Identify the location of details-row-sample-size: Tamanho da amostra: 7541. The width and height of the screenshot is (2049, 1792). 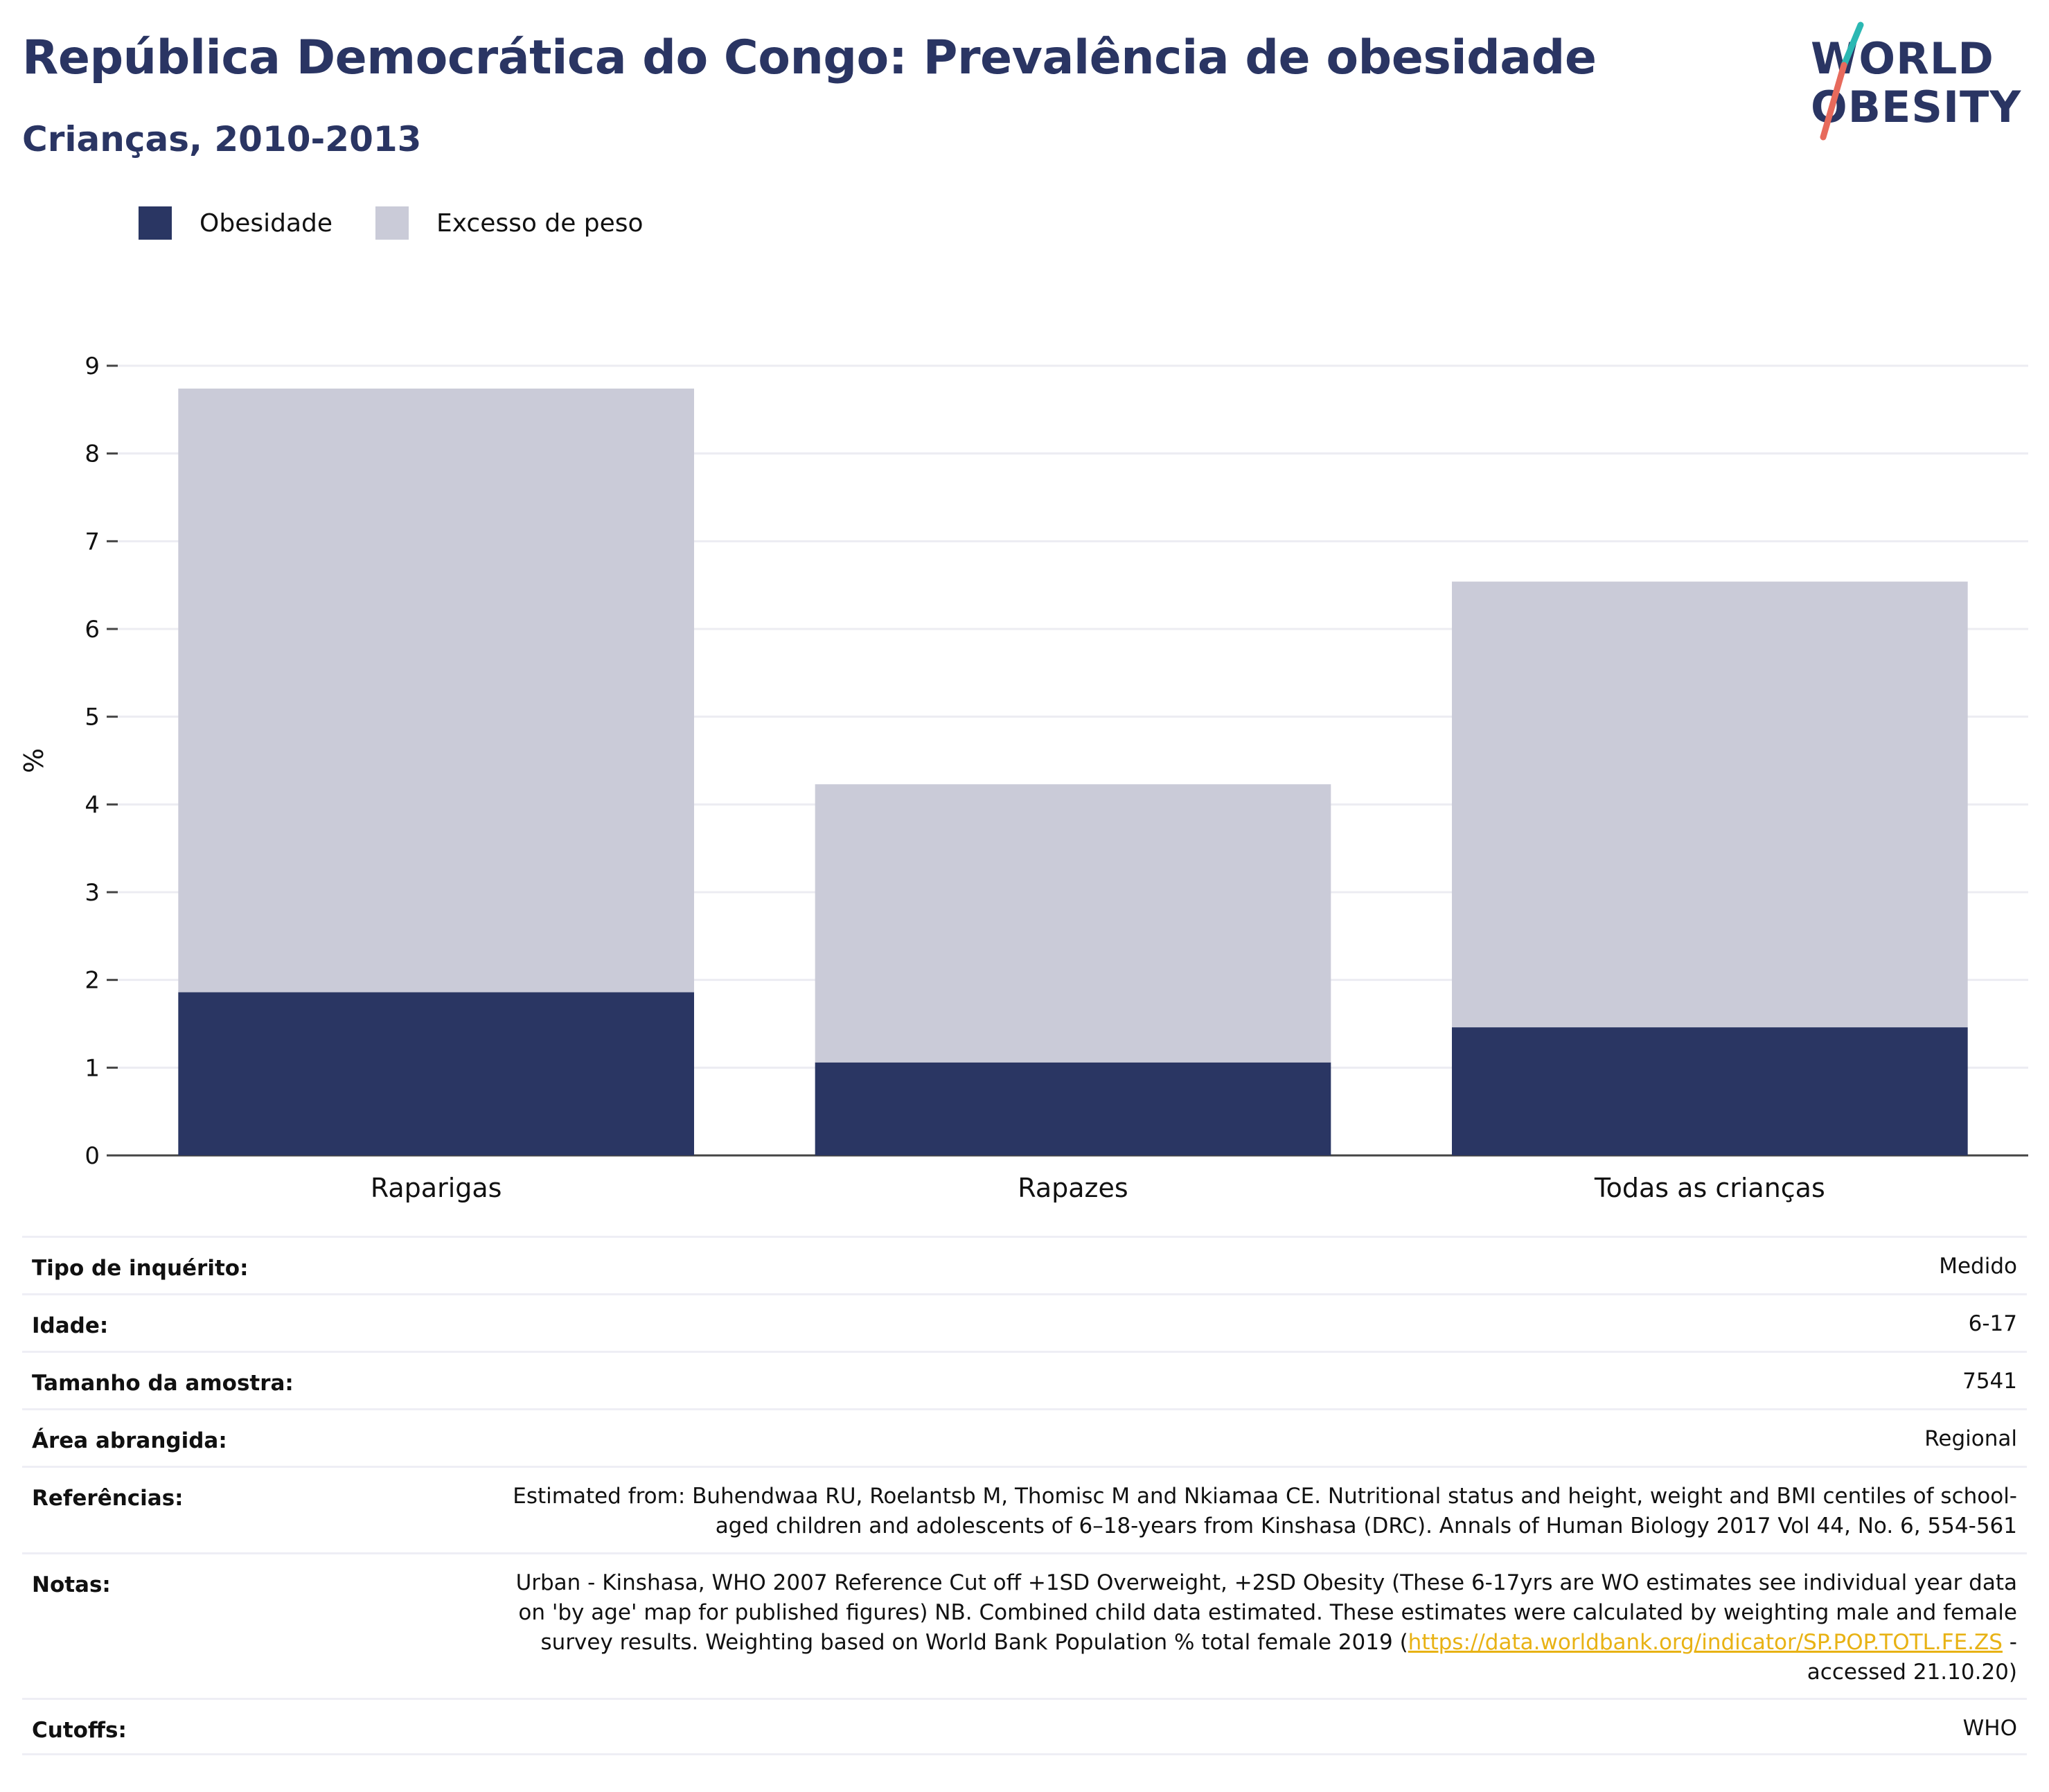
(1024, 1379).